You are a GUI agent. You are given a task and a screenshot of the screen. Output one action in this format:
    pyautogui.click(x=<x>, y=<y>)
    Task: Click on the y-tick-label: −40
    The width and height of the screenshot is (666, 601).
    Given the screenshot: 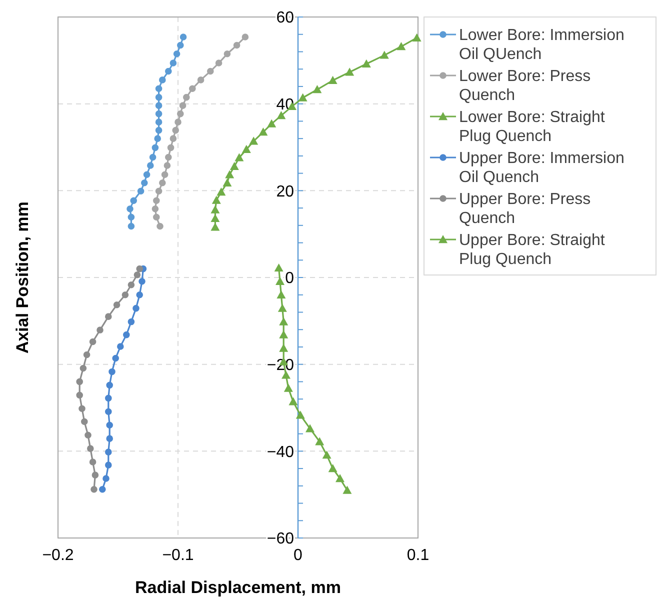 What is the action you would take?
    pyautogui.click(x=280, y=452)
    